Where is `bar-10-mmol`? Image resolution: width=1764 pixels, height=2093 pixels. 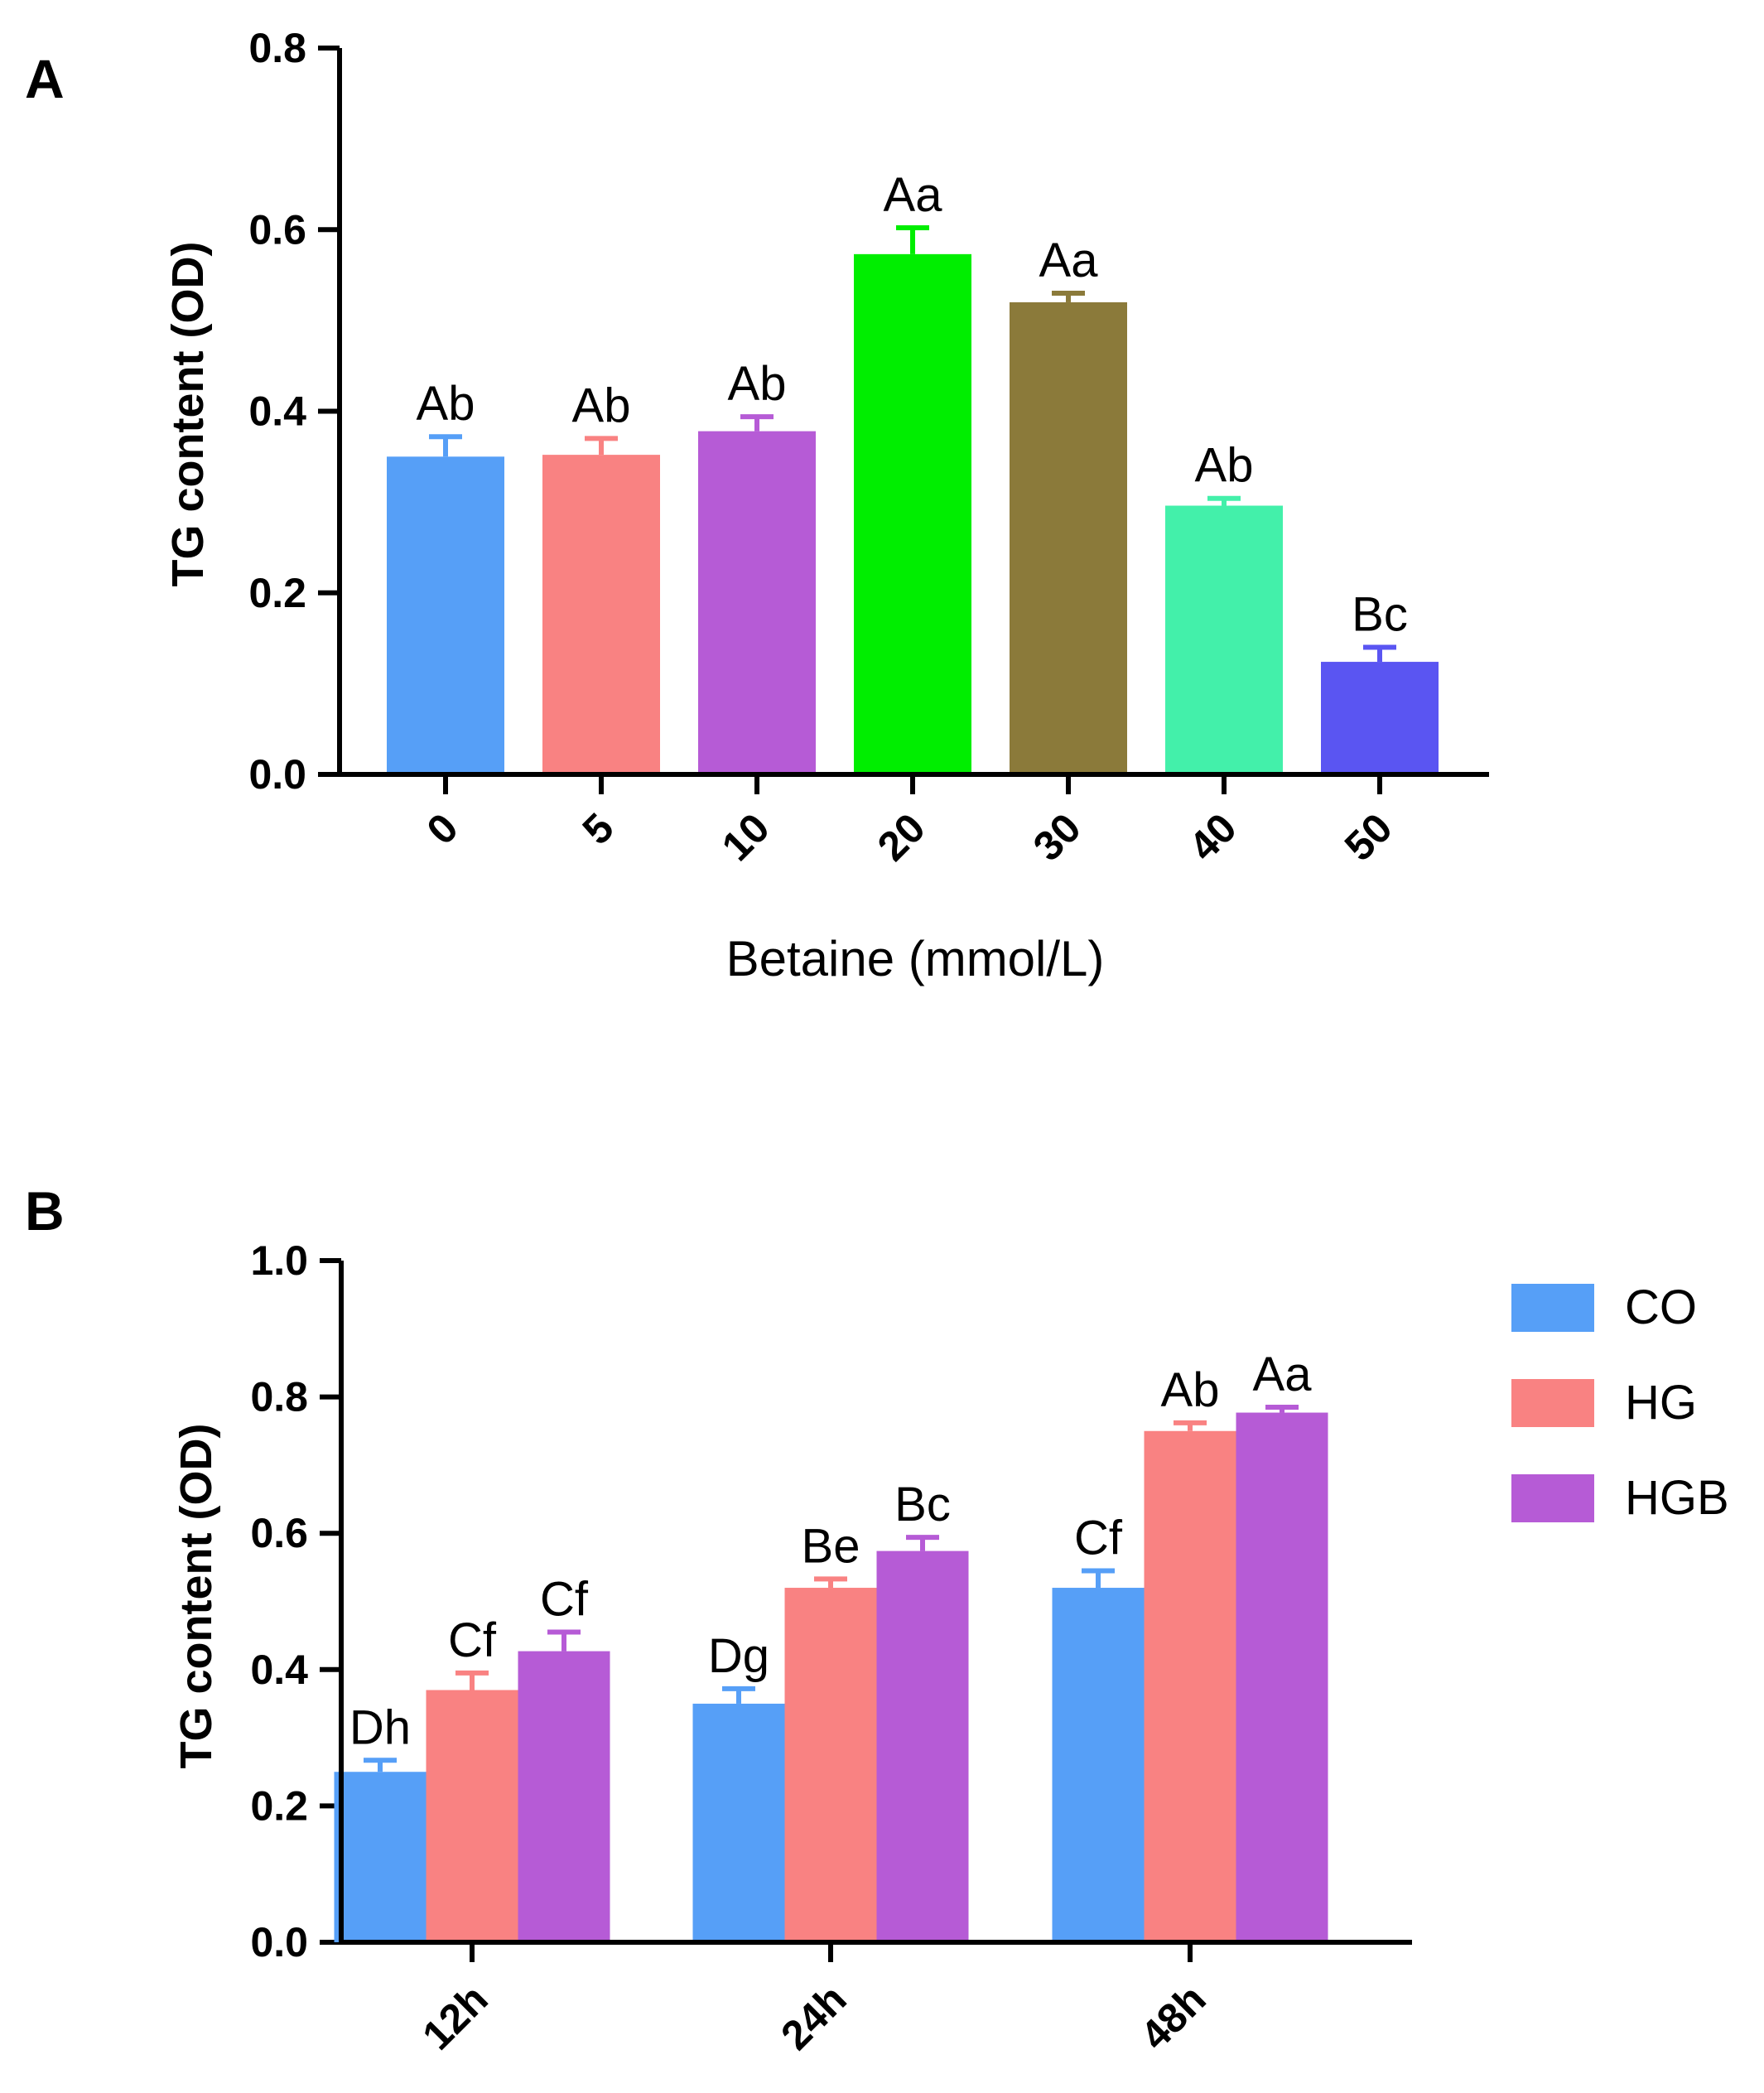
bar-10-mmol is located at coordinates (757, 602).